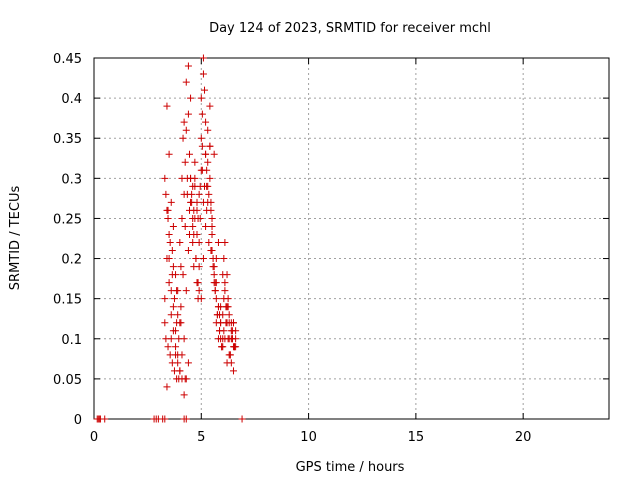  I want to click on y-tick-label: 0.15, so click(67, 300).